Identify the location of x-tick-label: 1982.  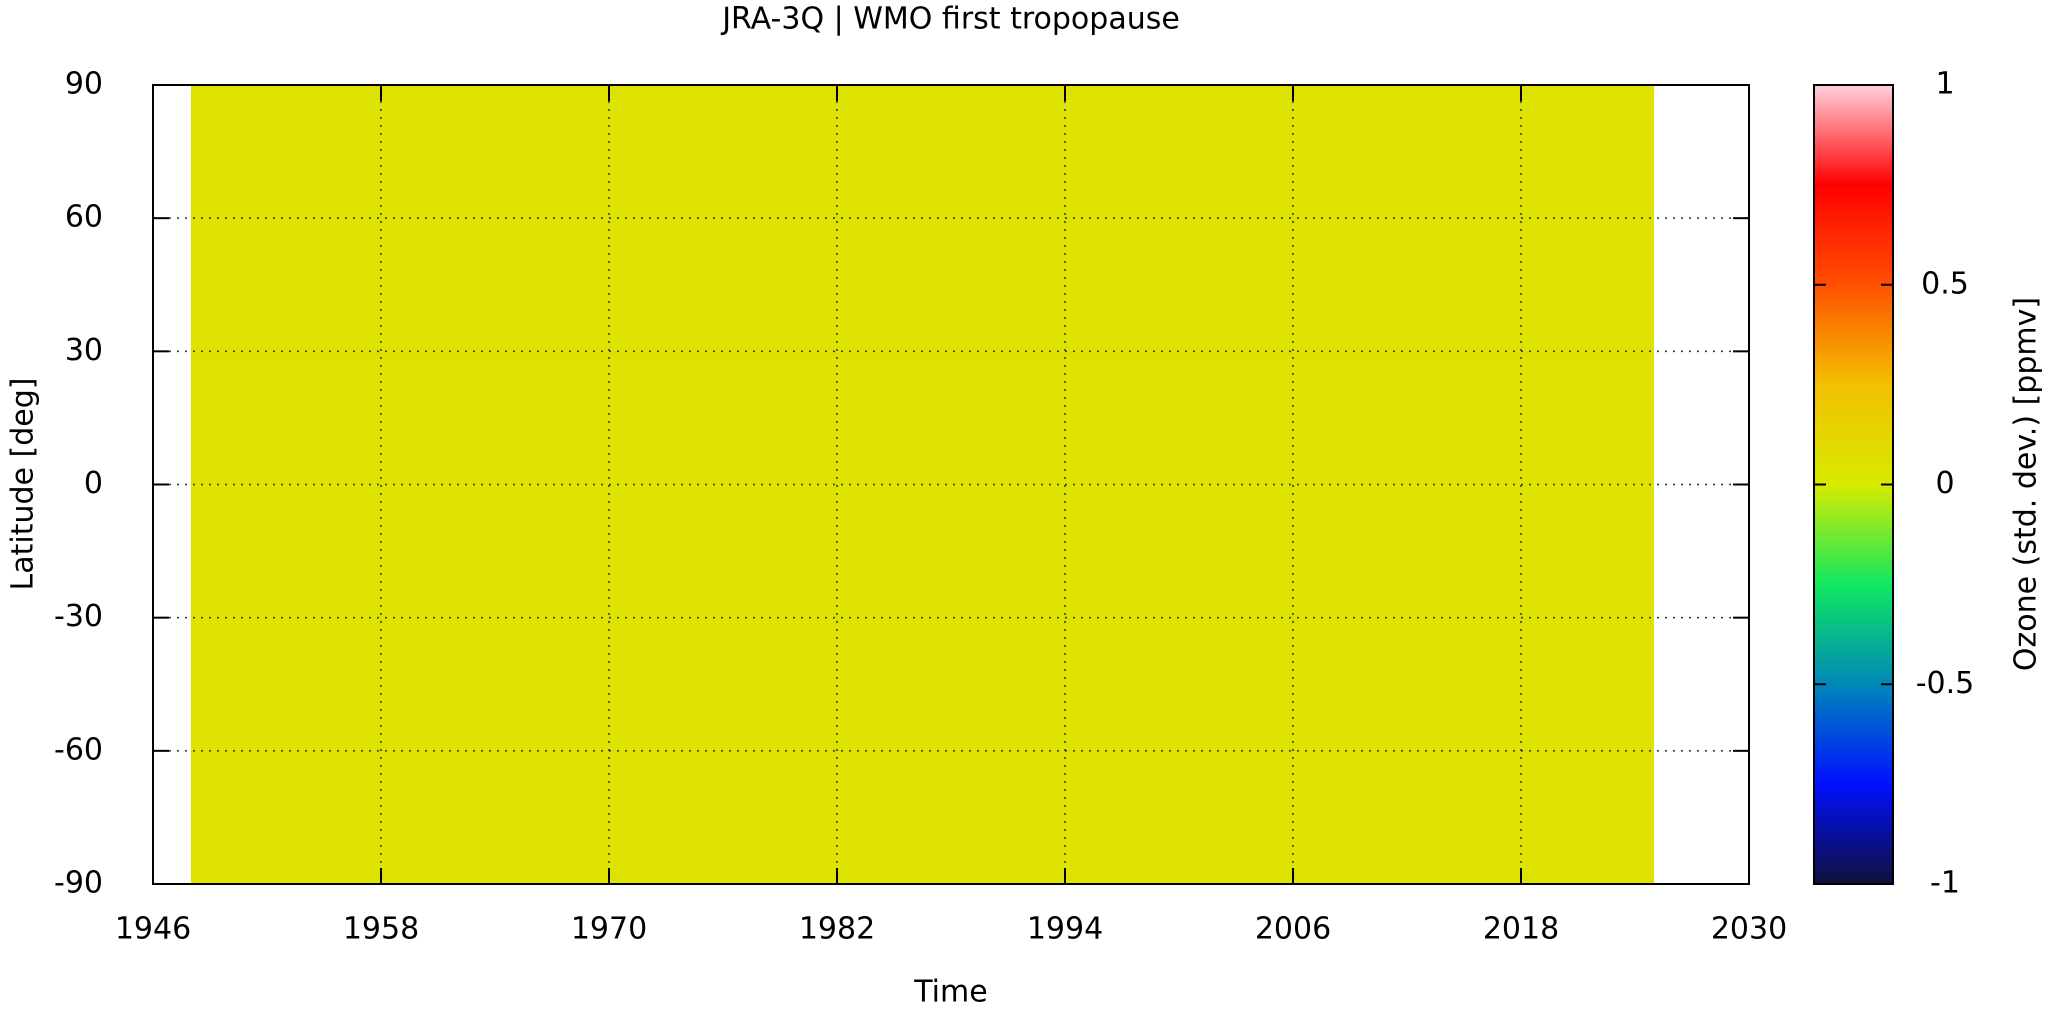
(837, 929).